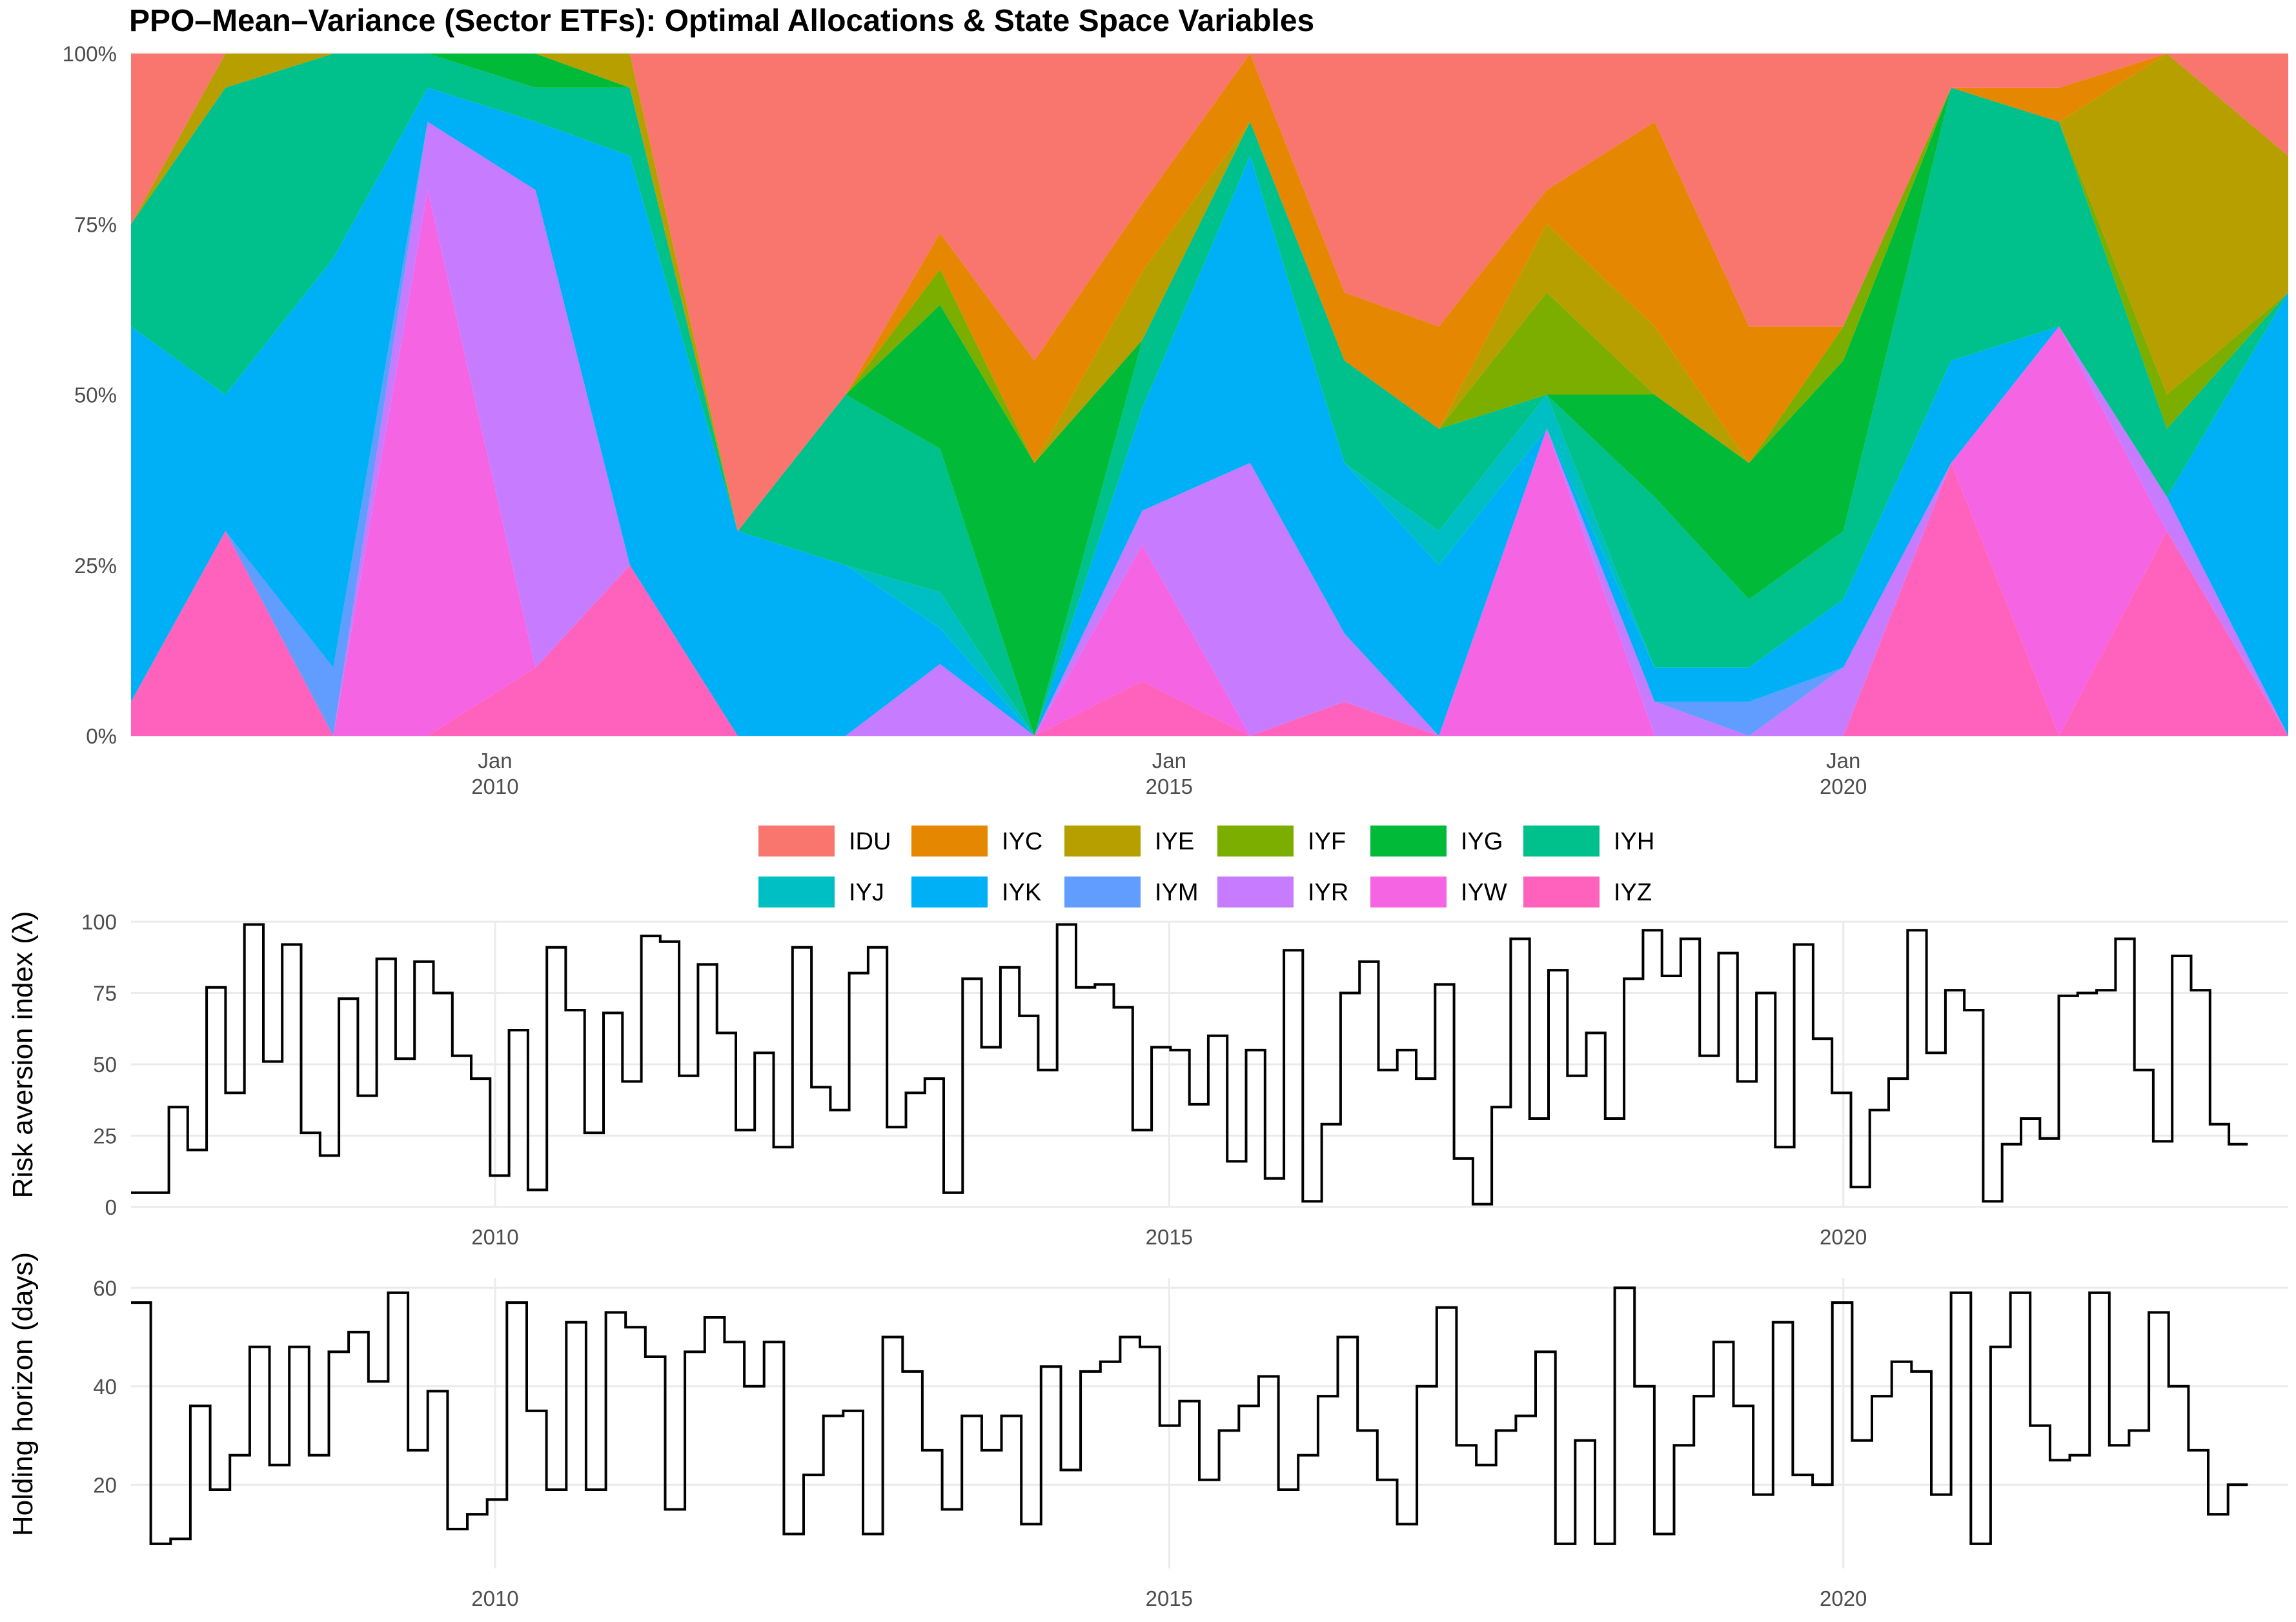 The width and height of the screenshot is (2296, 1622). Describe the element at coordinates (105, 994) in the screenshot. I see `risk-aversion-y-tick-label: 75` at that location.